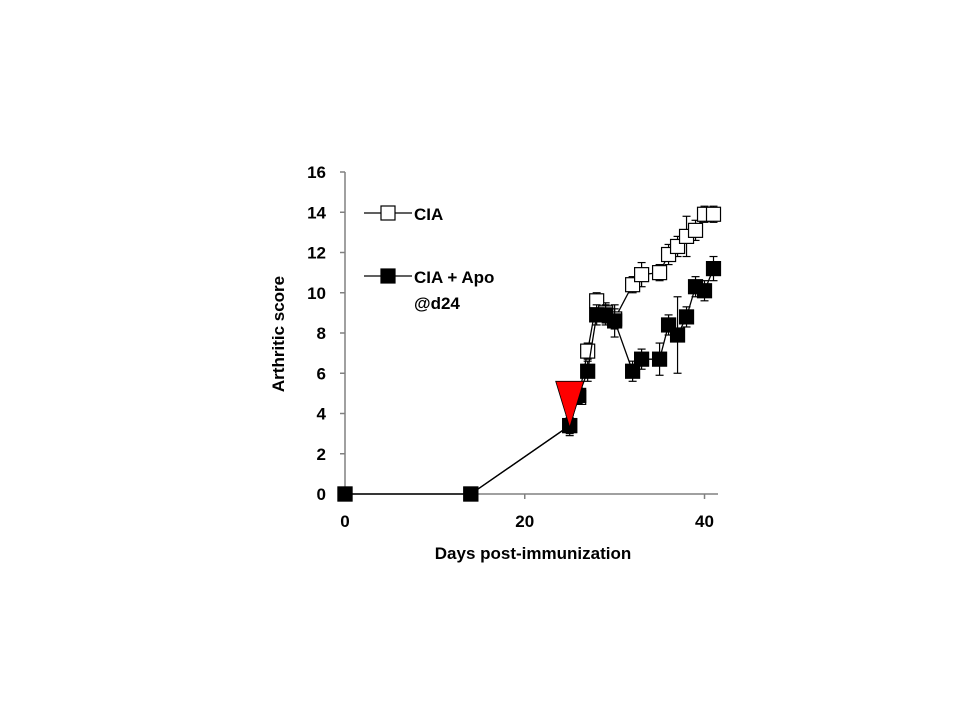  Describe the element at coordinates (321, 333) in the screenshot. I see `y-tick-label: 8` at that location.